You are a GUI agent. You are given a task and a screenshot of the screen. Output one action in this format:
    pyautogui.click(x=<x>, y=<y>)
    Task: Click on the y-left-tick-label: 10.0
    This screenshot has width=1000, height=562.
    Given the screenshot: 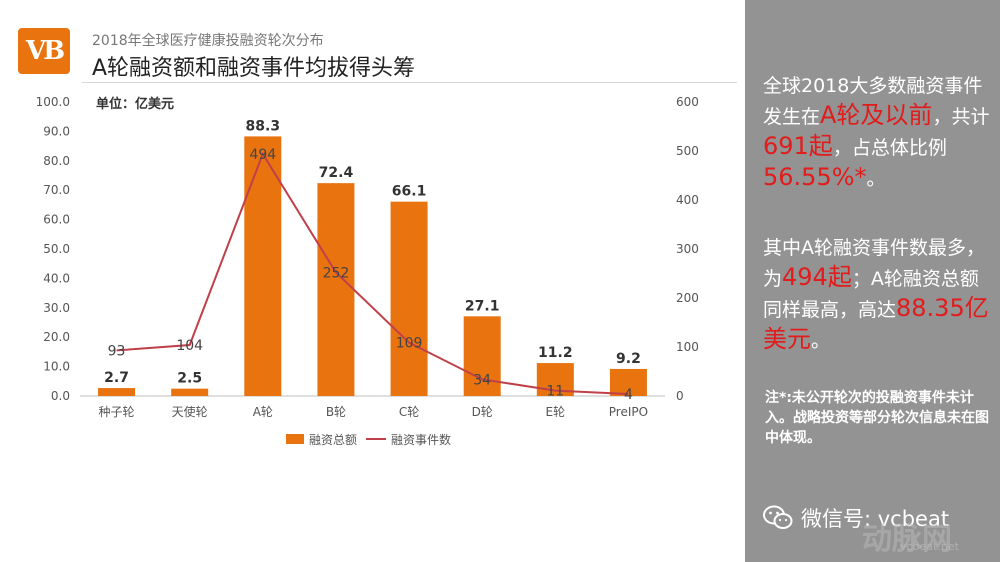 What is the action you would take?
    pyautogui.click(x=56, y=367)
    